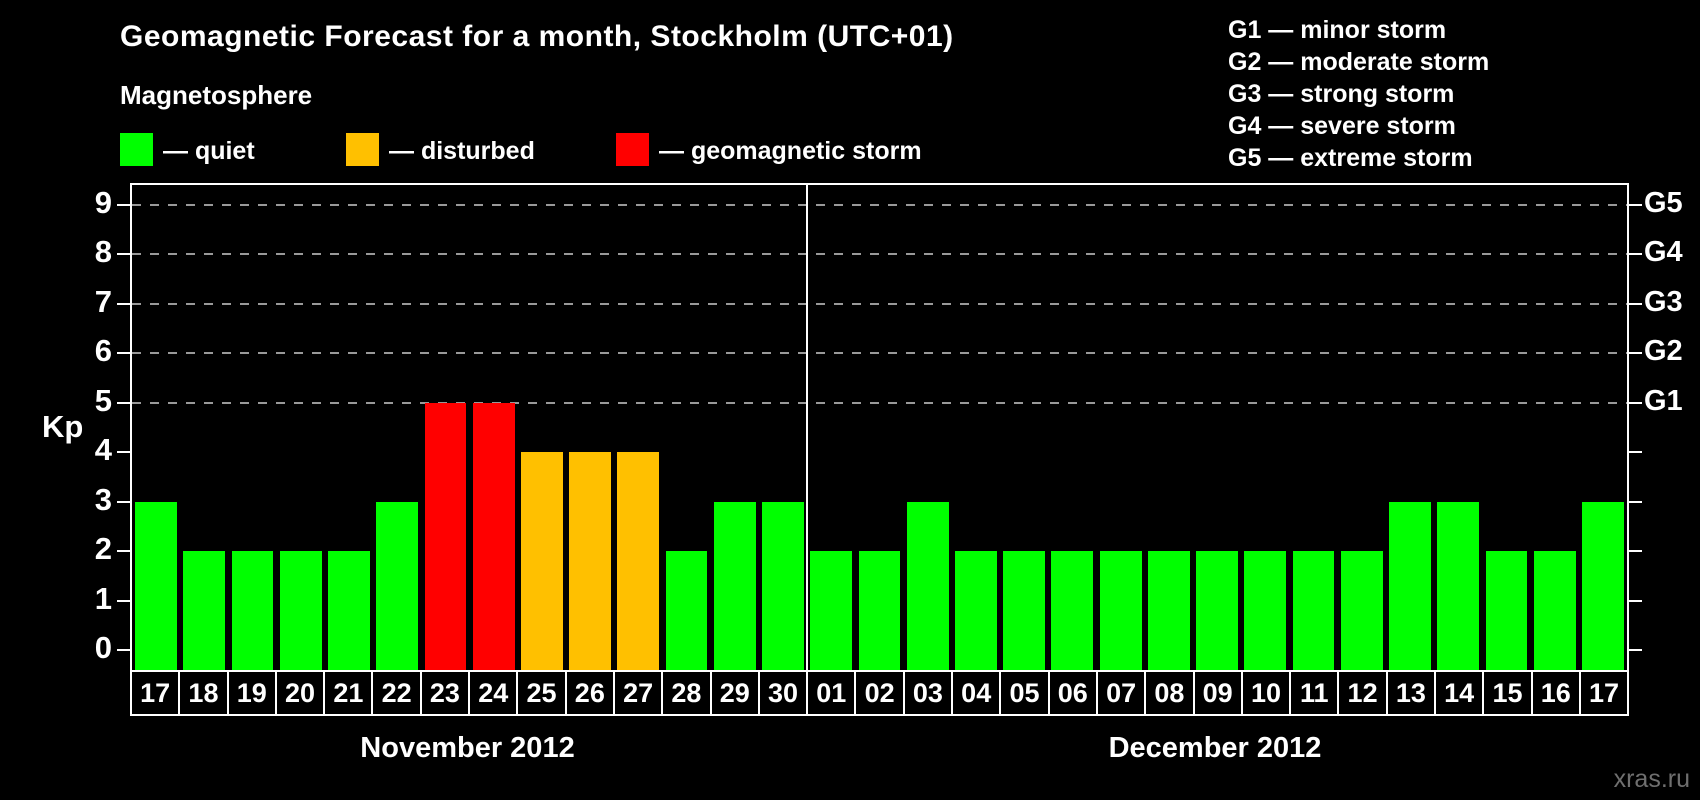  Describe the element at coordinates (1458, 693) in the screenshot. I see `day-label-cell: 14` at that location.